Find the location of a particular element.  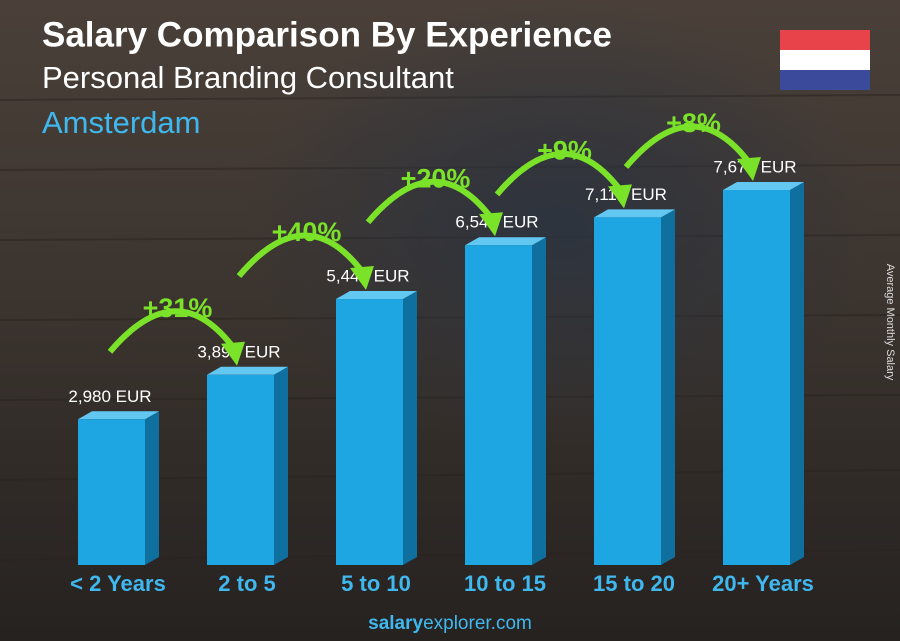

growth-label: +9% is located at coordinates (564, 151).